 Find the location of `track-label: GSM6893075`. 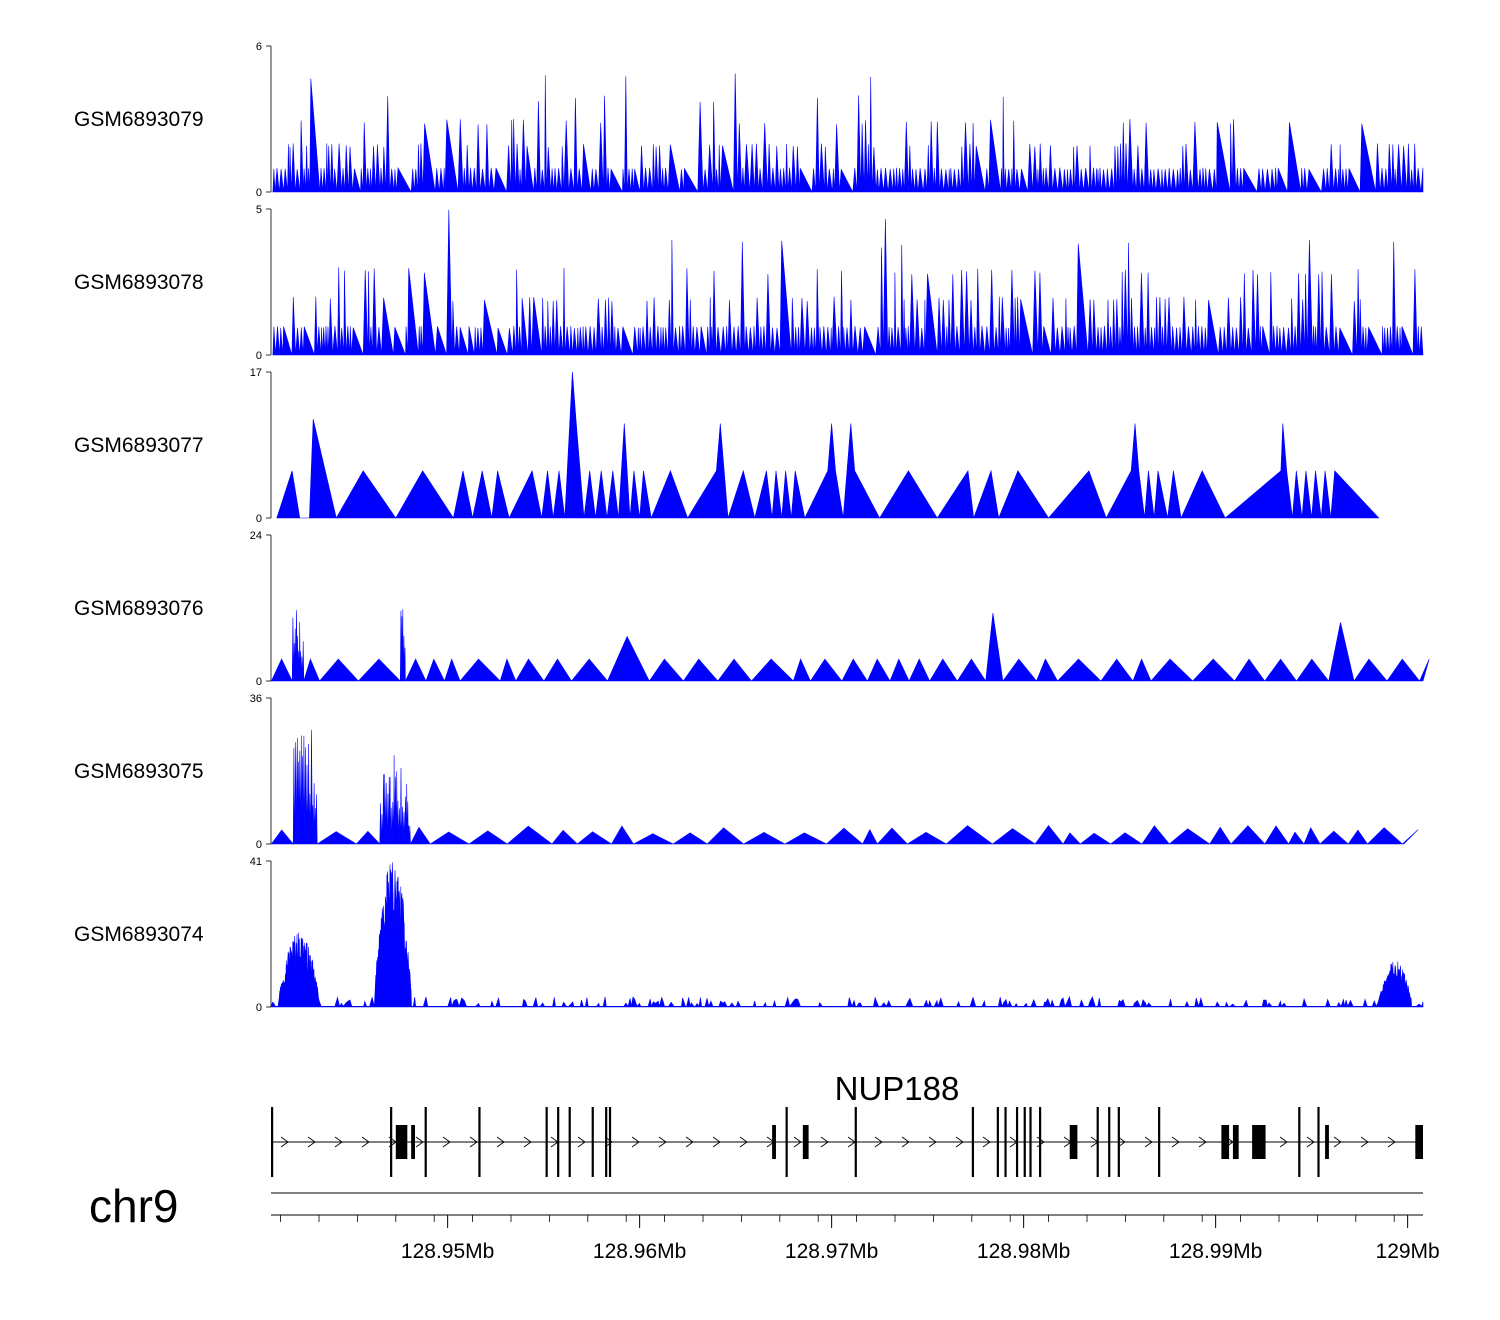

track-label: GSM6893075 is located at coordinates (139, 771).